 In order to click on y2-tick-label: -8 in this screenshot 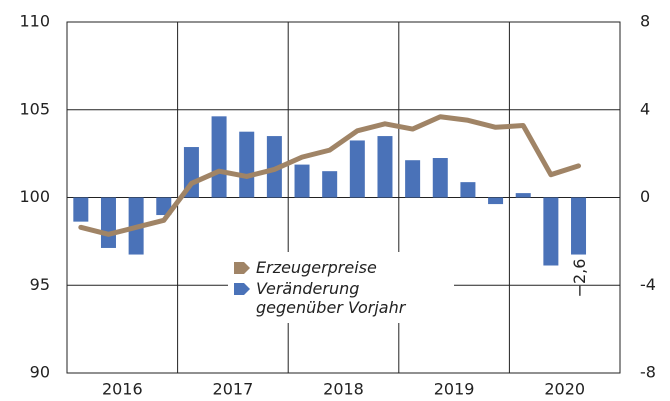, I will do `click(648, 372)`.